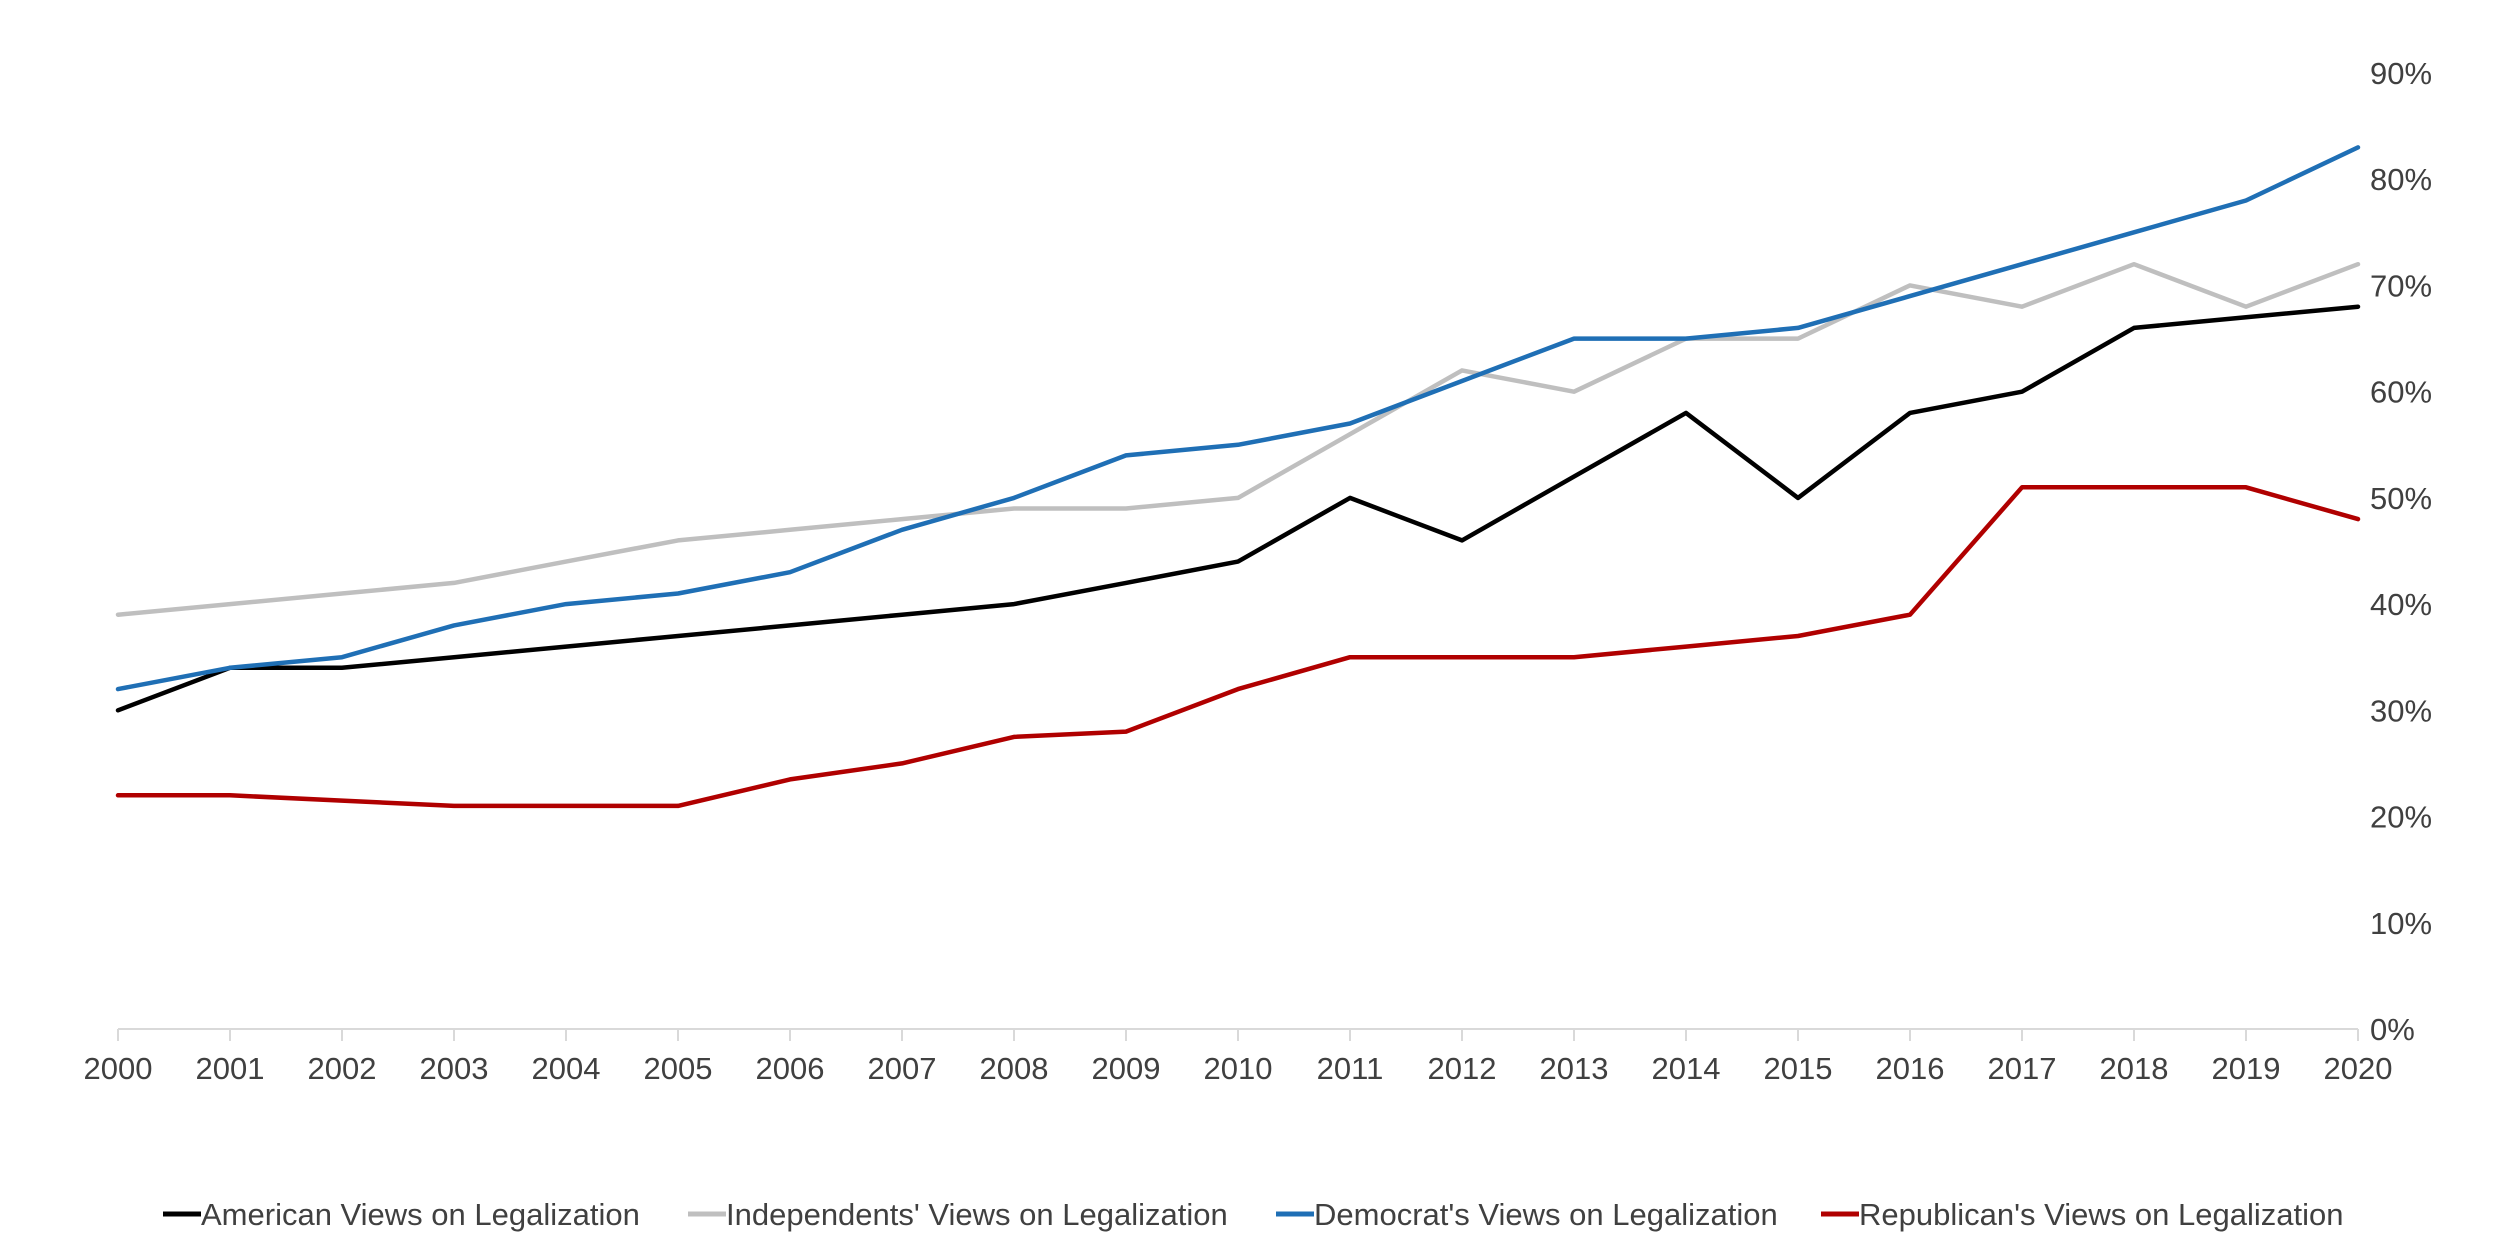  What do you see at coordinates (566, 1068) in the screenshot?
I see `x-tick-label: 2004` at bounding box center [566, 1068].